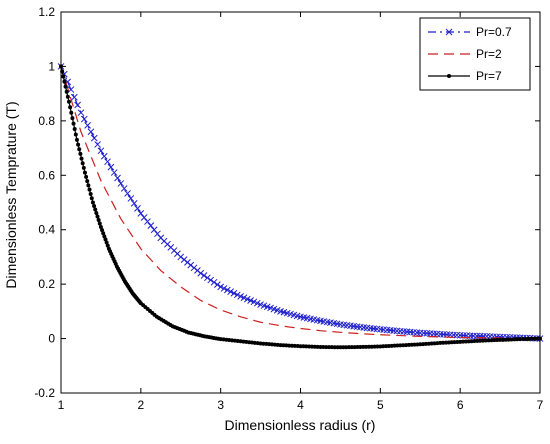 The width and height of the screenshot is (550, 444). What do you see at coordinates (46, 284) in the screenshot?
I see `y-tick-label: 0.2` at bounding box center [46, 284].